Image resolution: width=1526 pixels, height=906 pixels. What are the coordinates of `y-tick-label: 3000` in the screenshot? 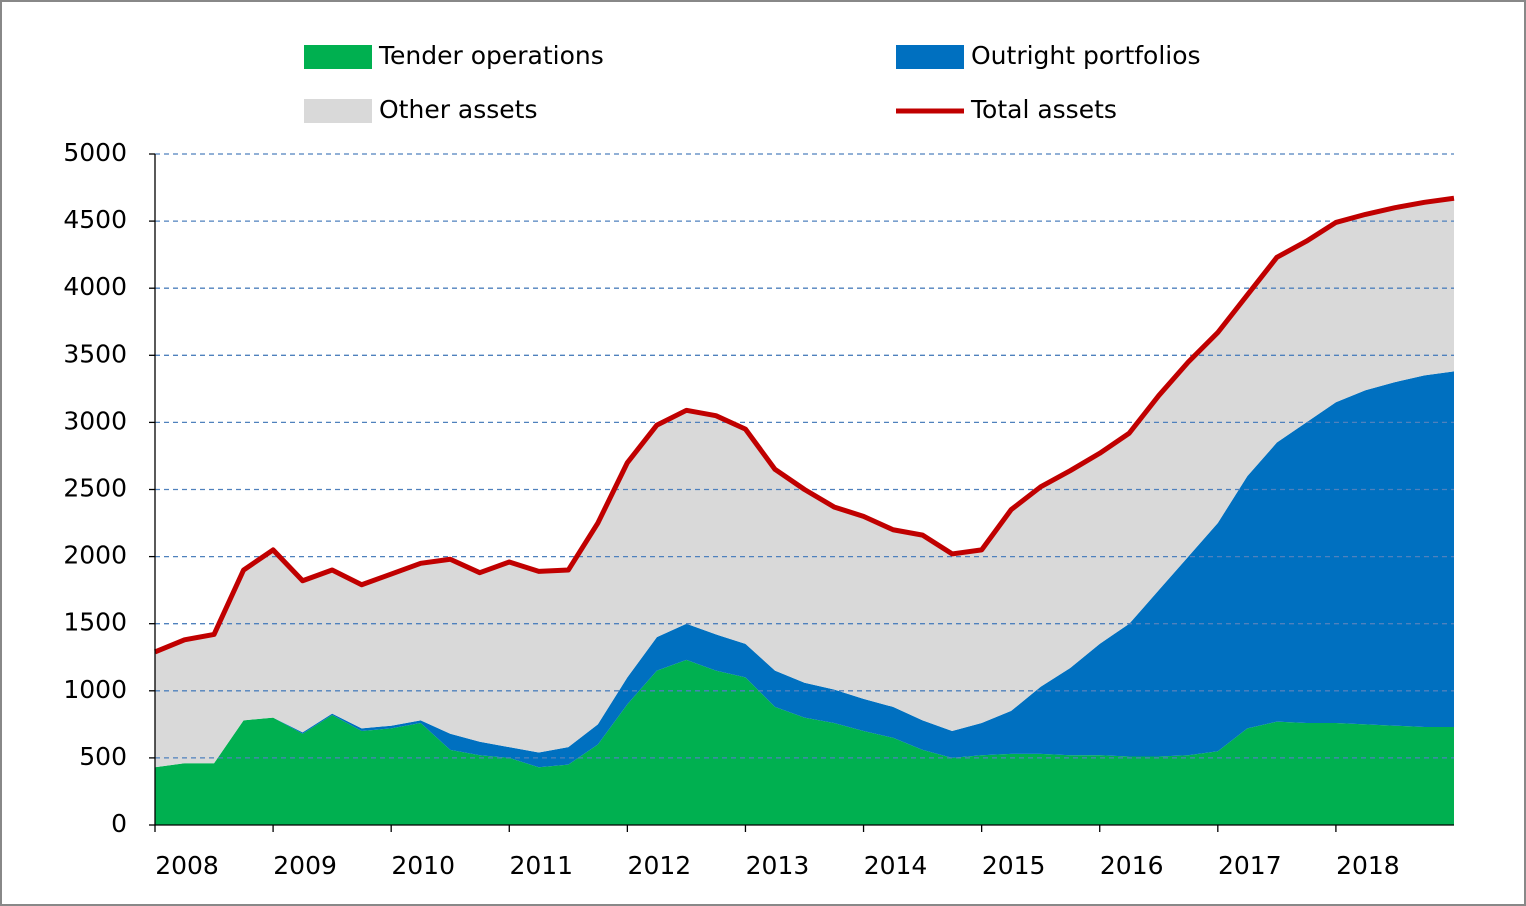 It's located at (95, 420).